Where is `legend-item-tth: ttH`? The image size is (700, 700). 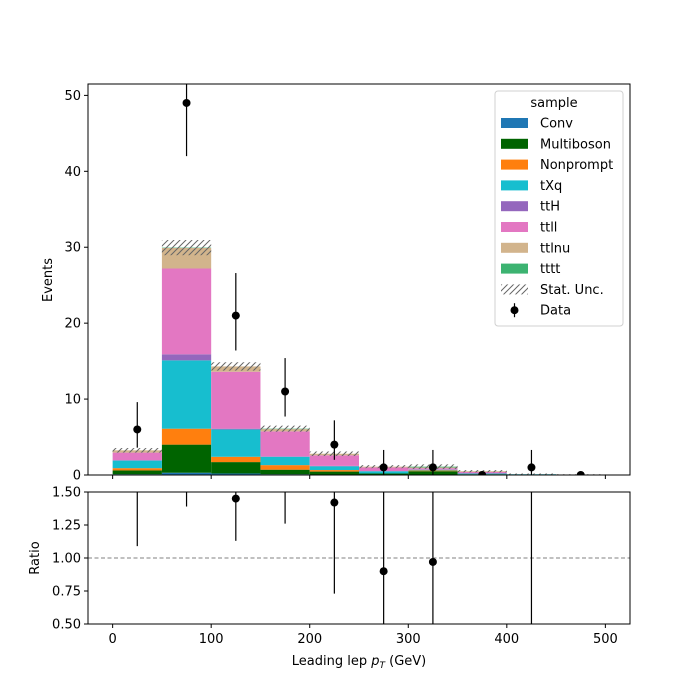 legend-item-tth: ttH is located at coordinates (530, 207).